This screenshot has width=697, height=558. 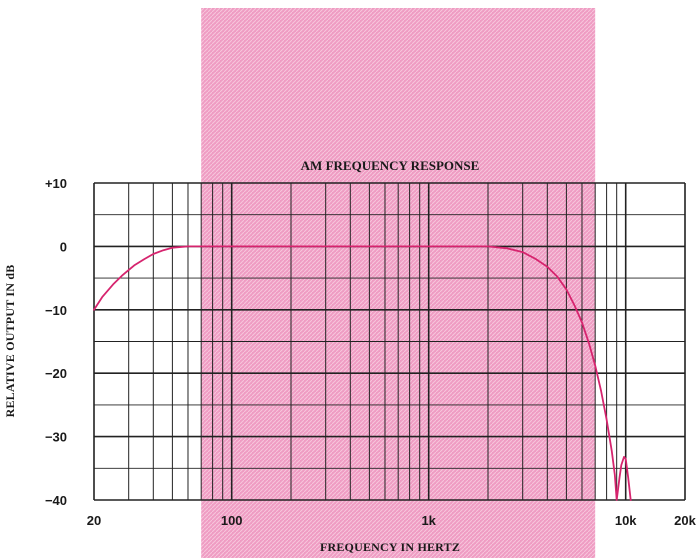 I want to click on y-tick-label: −40, so click(x=56, y=500).